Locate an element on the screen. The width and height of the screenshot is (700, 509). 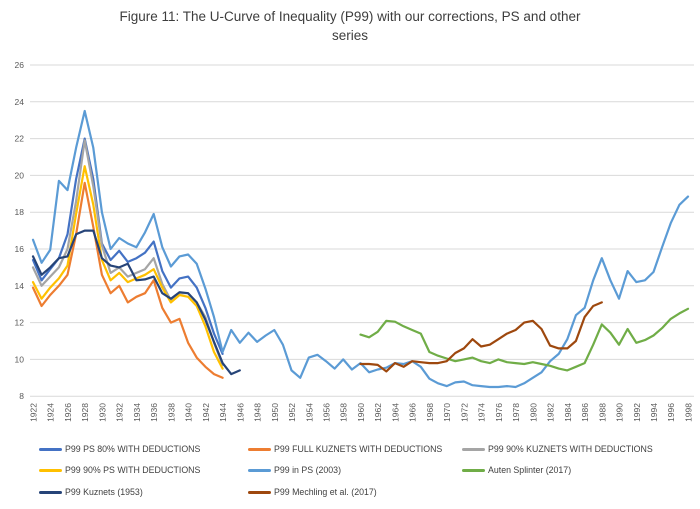
x-tick-label: 1994 is located at coordinates (654, 412).